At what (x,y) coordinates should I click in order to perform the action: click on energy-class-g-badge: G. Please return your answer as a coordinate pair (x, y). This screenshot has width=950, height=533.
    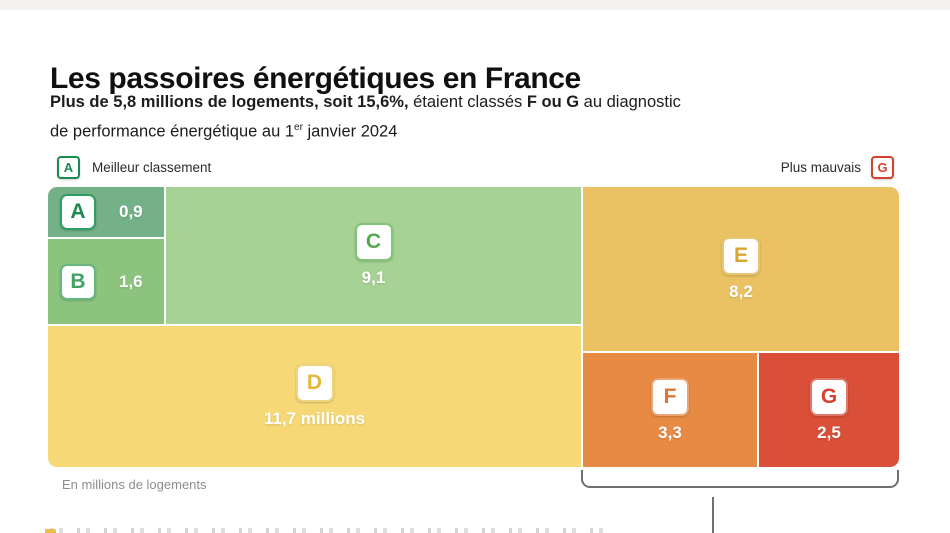
    Looking at the image, I should click on (829, 396).